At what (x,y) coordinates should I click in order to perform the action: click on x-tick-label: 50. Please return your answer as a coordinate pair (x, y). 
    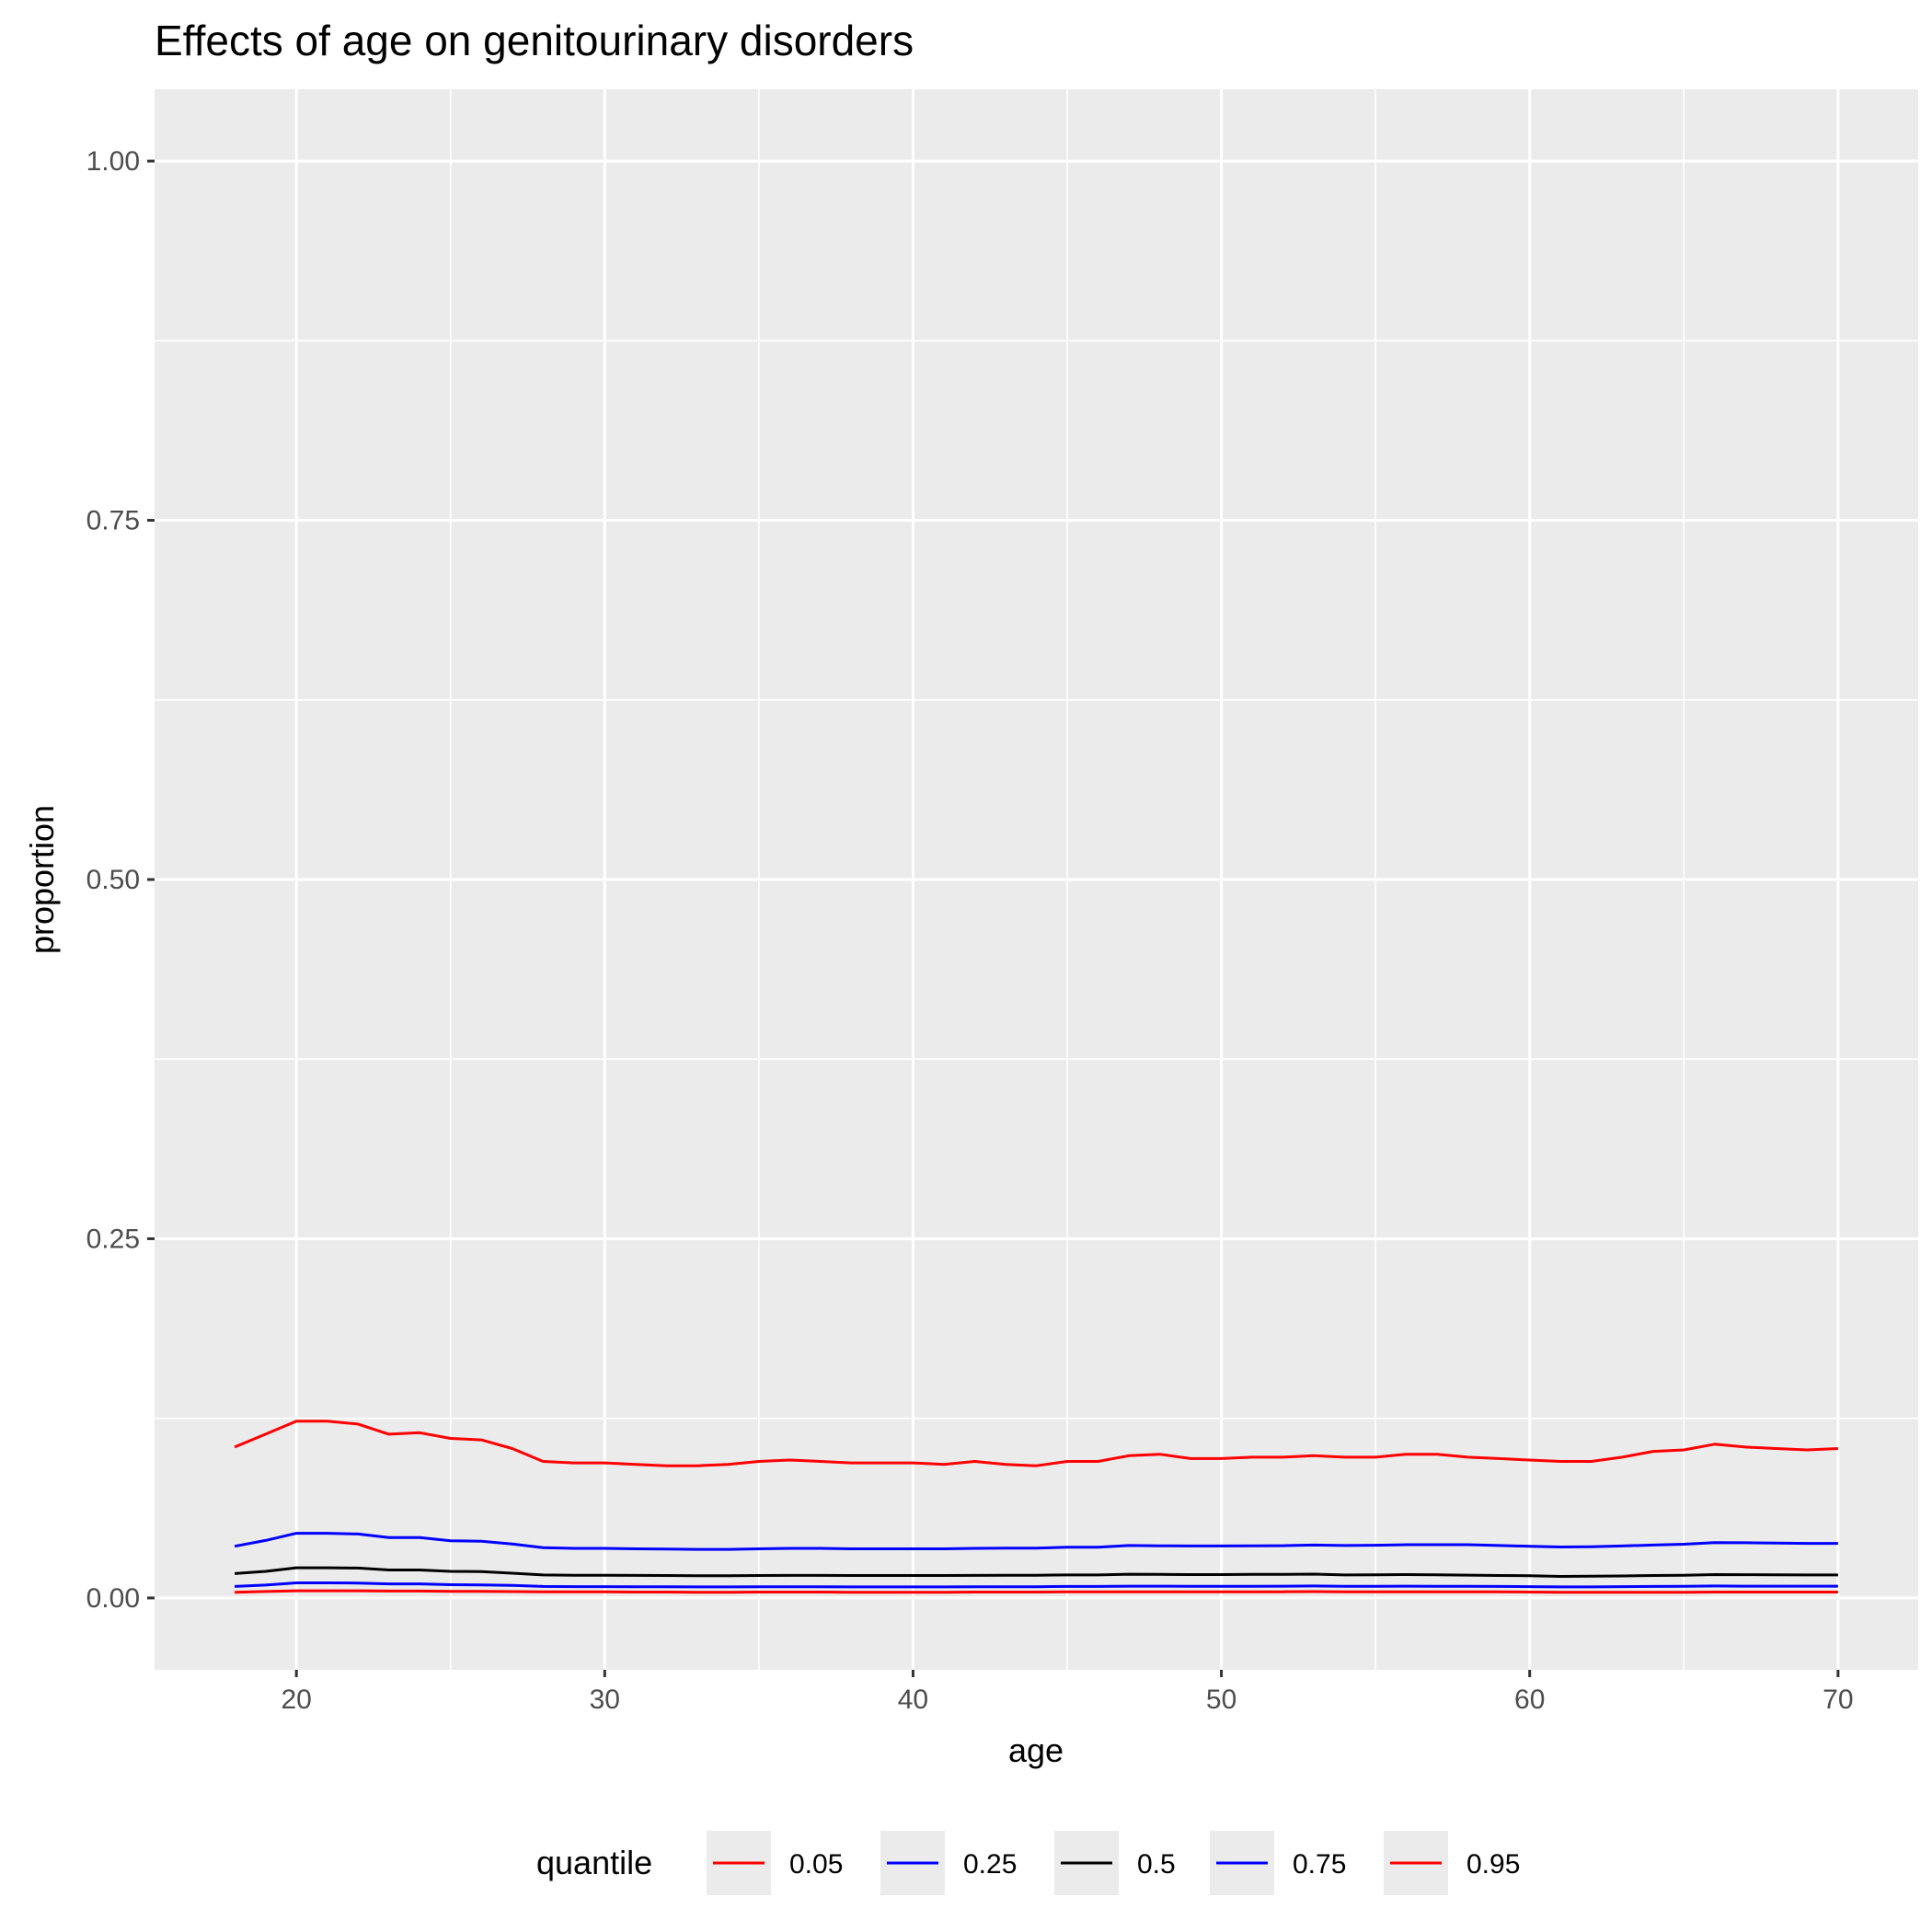
    Looking at the image, I should click on (1221, 1700).